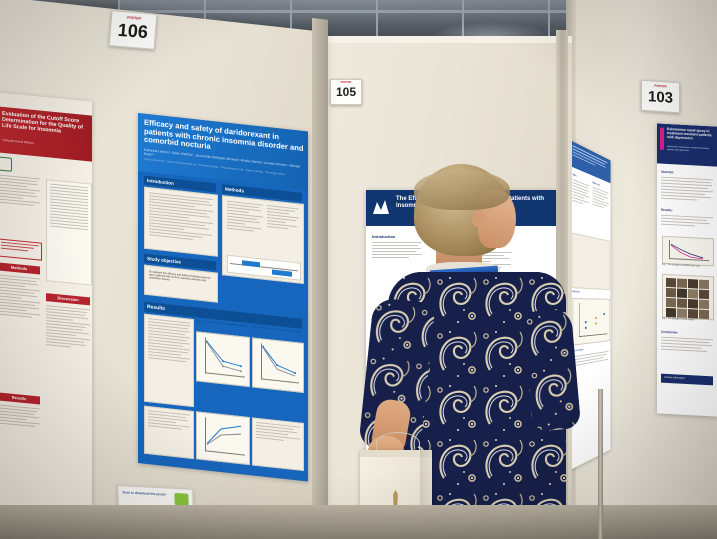  Describe the element at coordinates (181, 499) in the screenshot. I see `qr-card-logo-icon` at that location.